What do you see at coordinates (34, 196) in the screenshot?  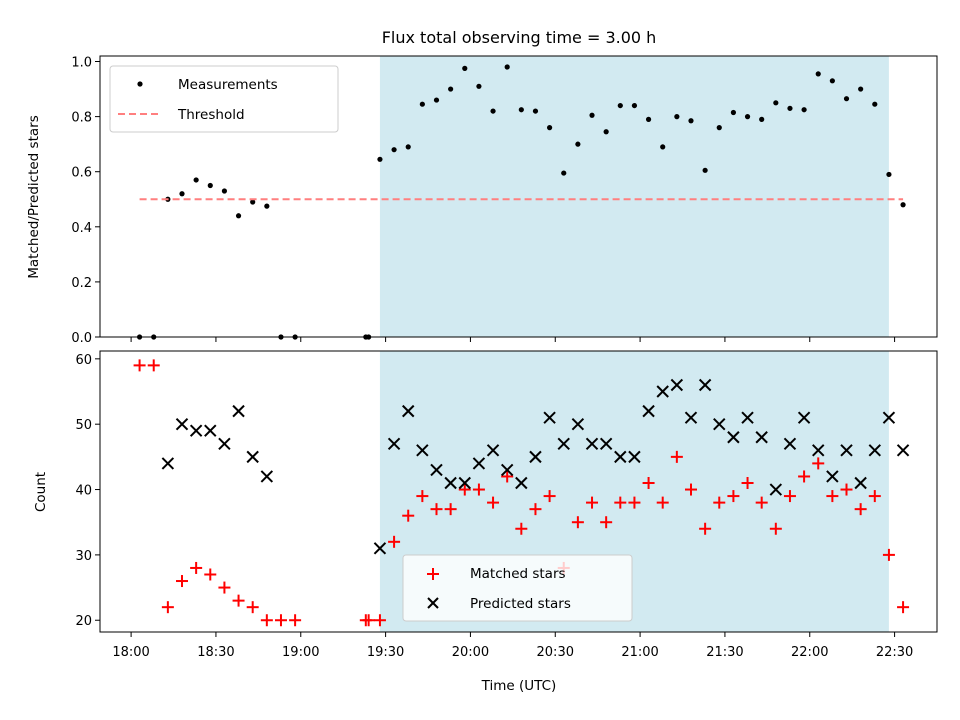 I see `ratio-y-axis-label: Matched/Predicted stars` at bounding box center [34, 196].